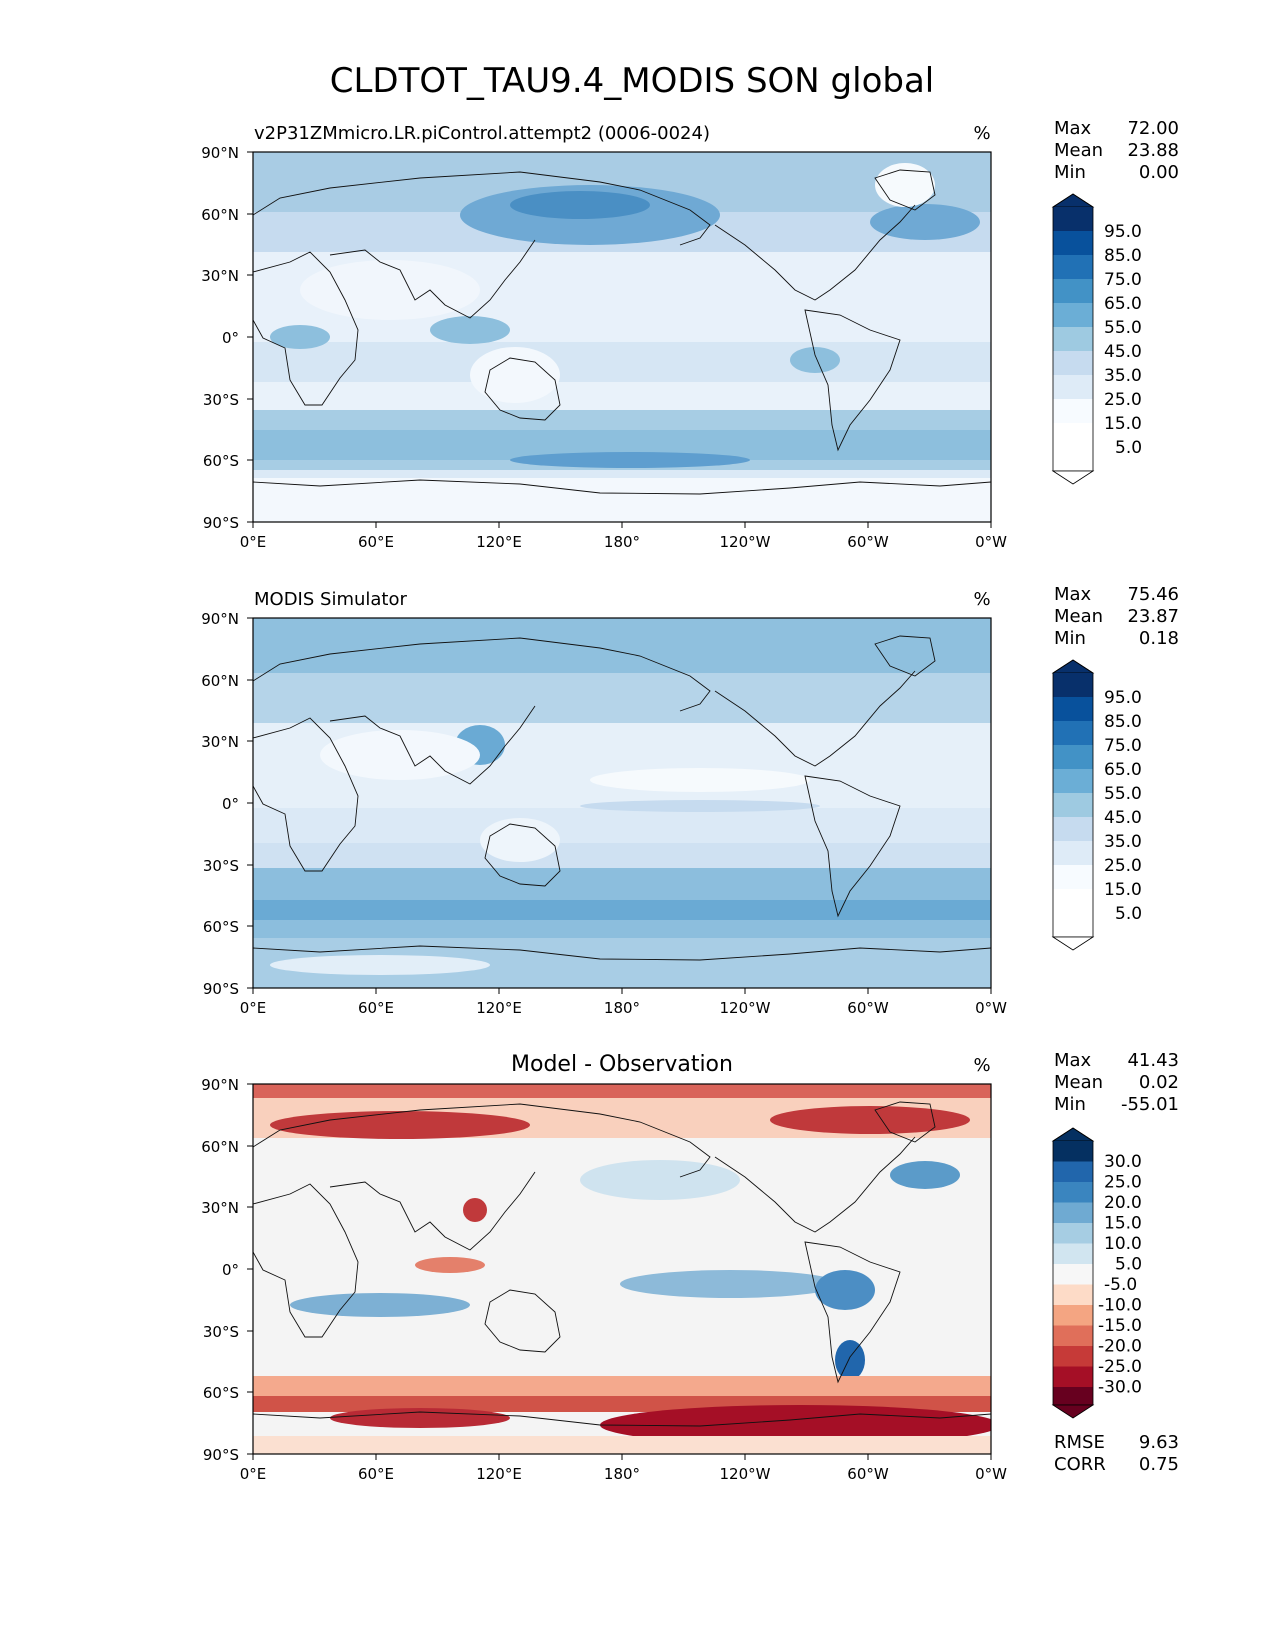  I want to click on coast-africa, so click(306, 794).